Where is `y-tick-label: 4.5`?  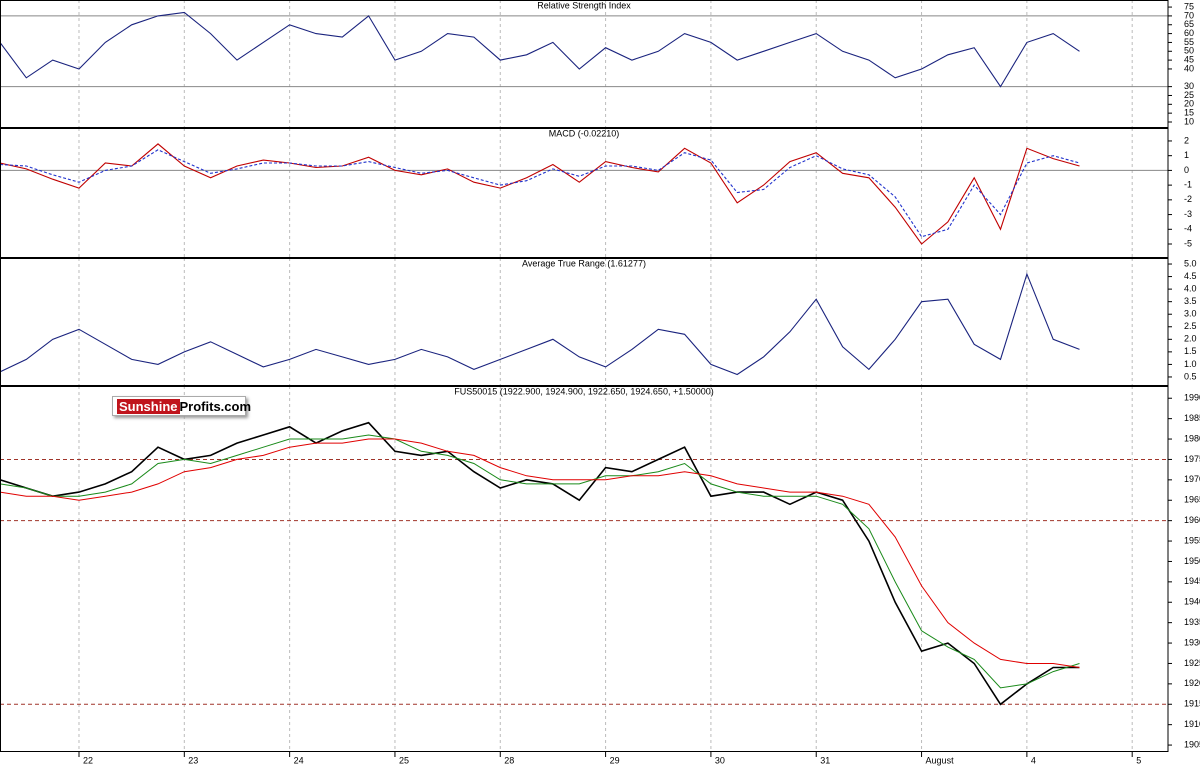
y-tick-label: 4.5 is located at coordinates (1190, 276).